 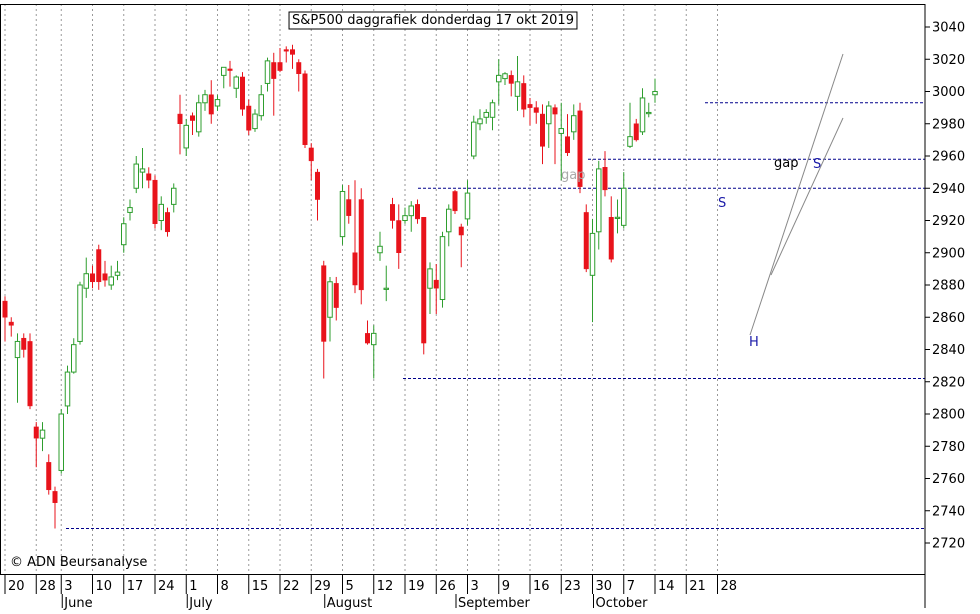 What do you see at coordinates (350, 586) in the screenshot?
I see `x-tick-label: 5` at bounding box center [350, 586].